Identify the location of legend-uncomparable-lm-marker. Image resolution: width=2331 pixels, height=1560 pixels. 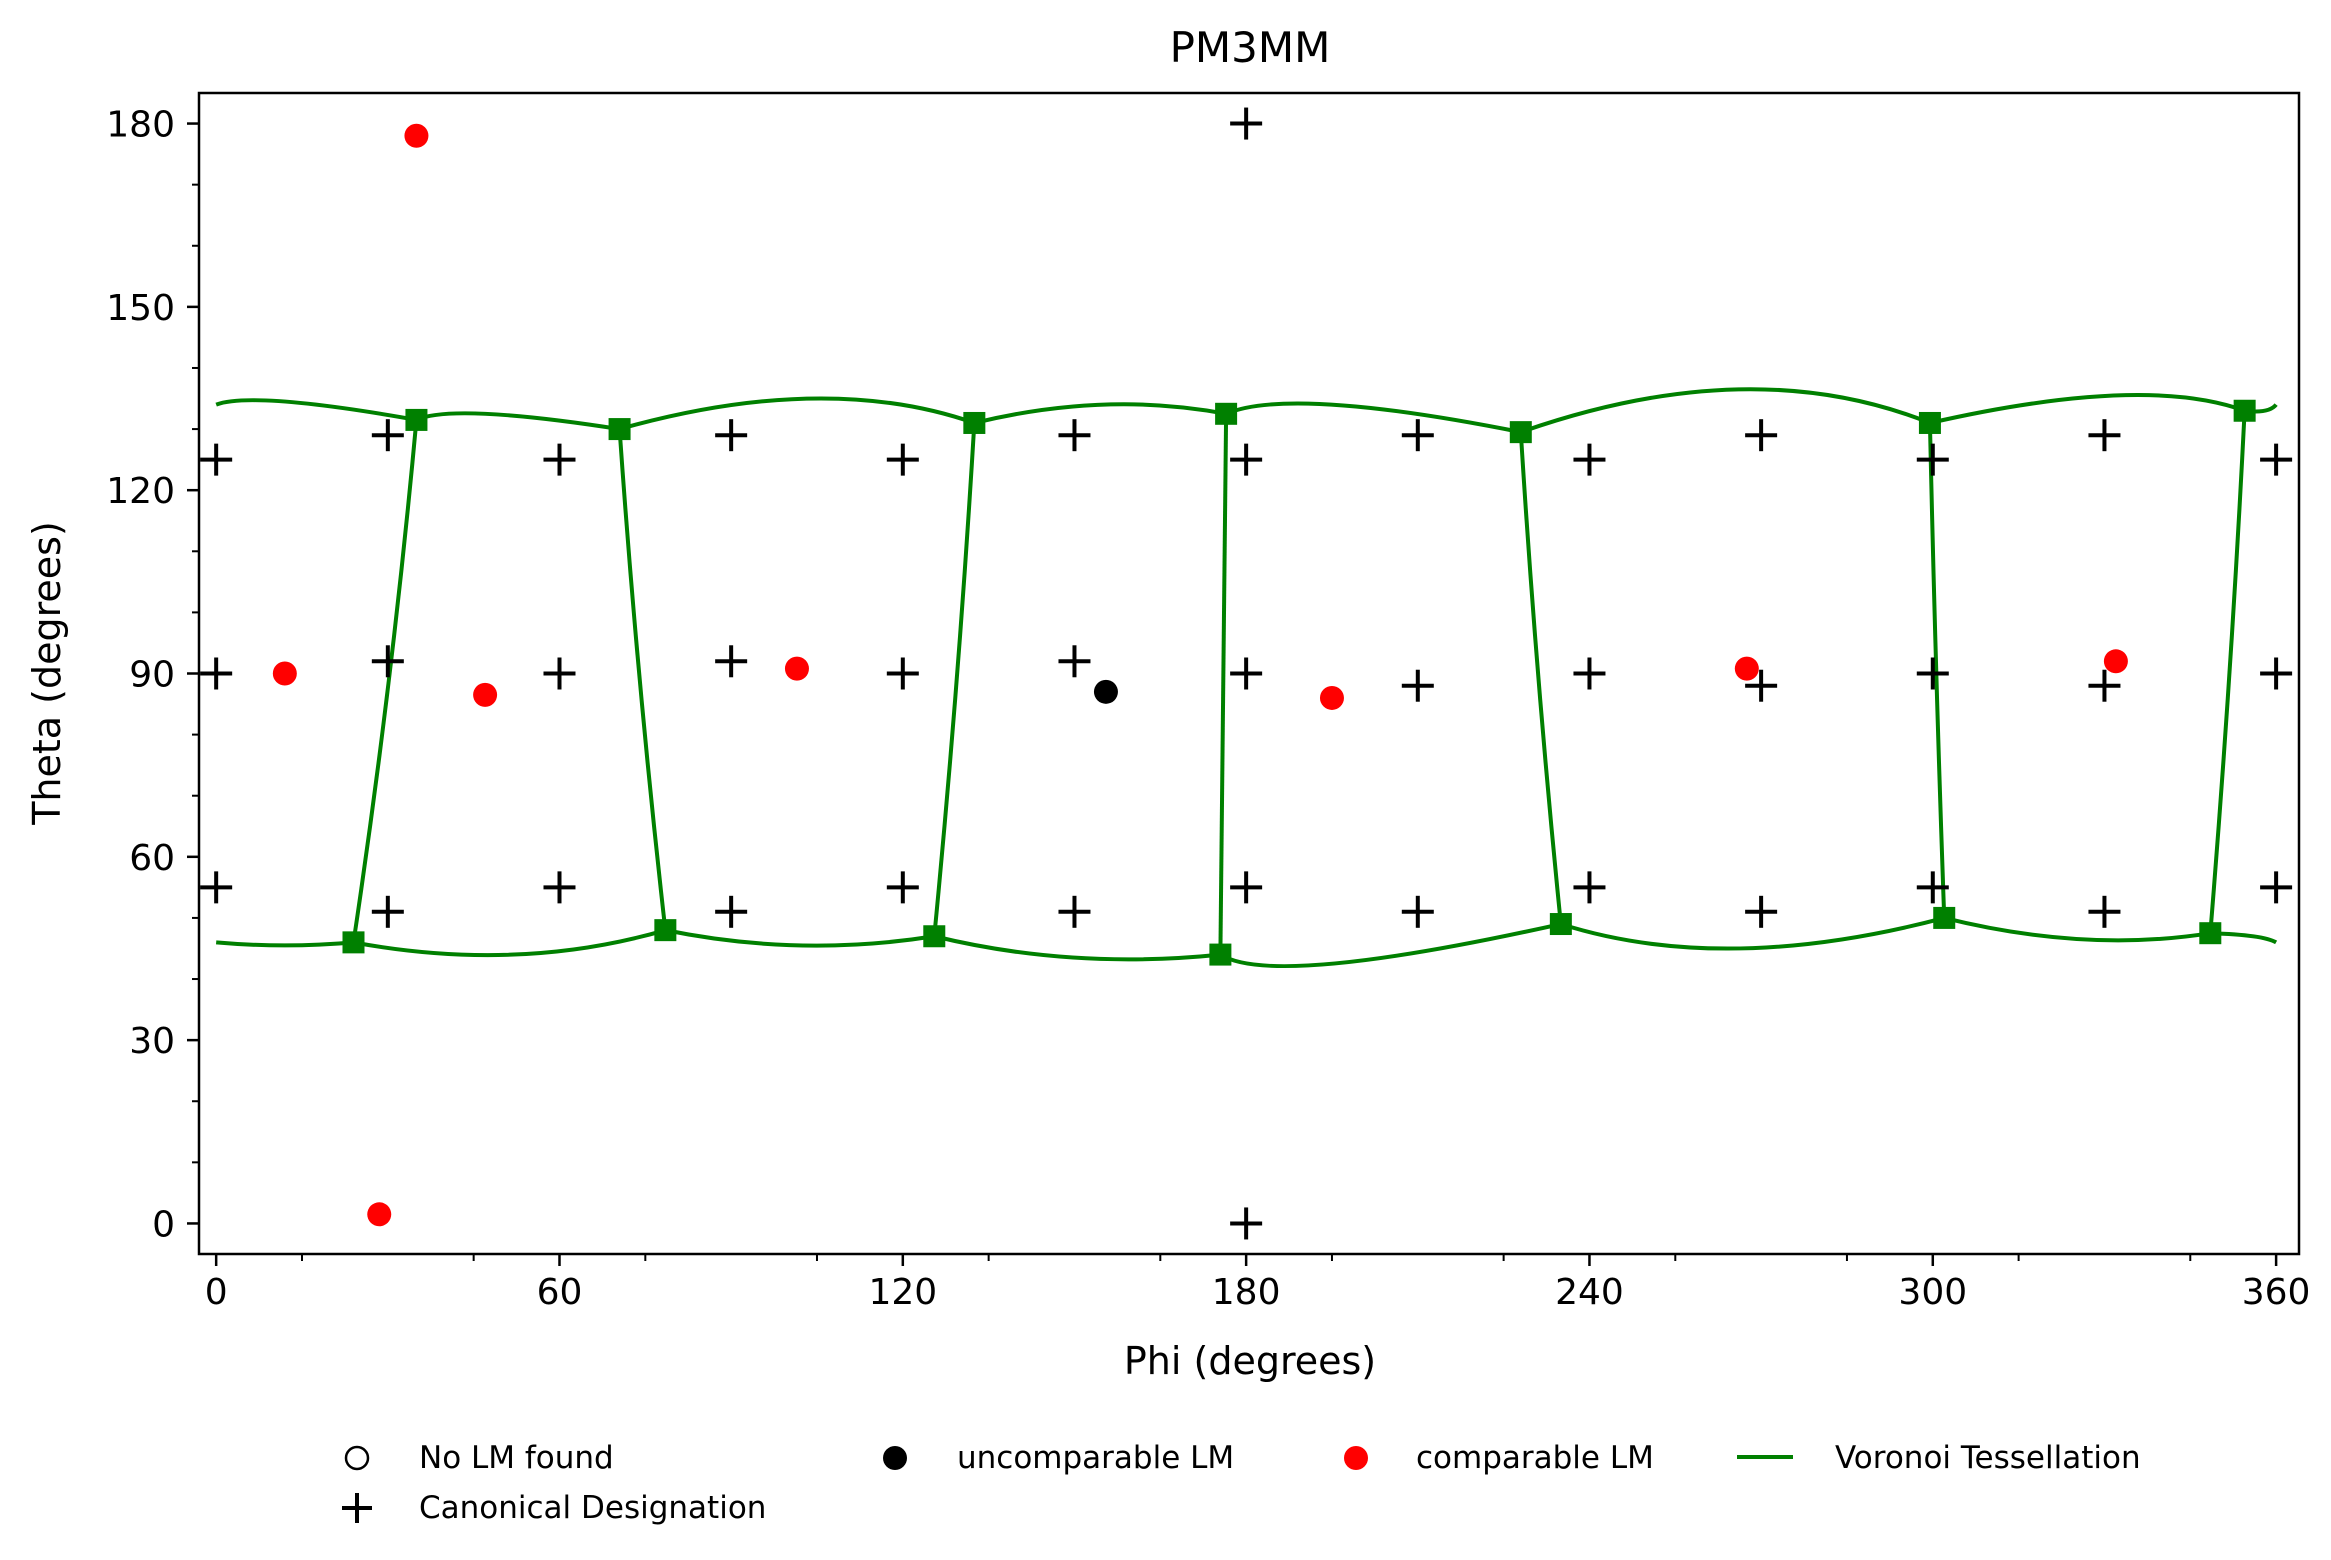
(895, 1458).